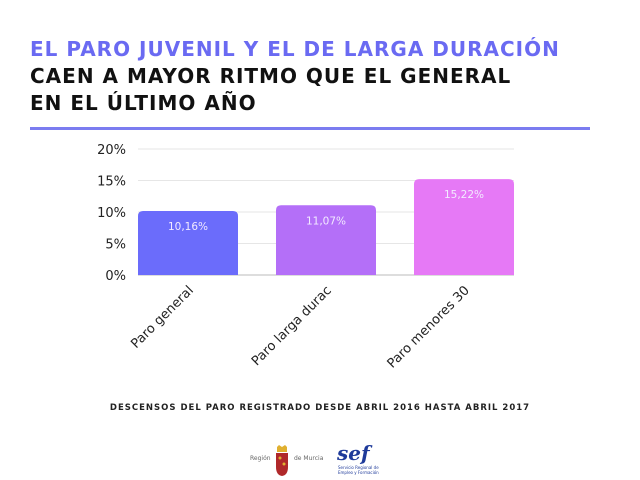 The width and height of the screenshot is (640, 480). I want to click on x-tick-label: Paro menores 30, so click(429, 327).